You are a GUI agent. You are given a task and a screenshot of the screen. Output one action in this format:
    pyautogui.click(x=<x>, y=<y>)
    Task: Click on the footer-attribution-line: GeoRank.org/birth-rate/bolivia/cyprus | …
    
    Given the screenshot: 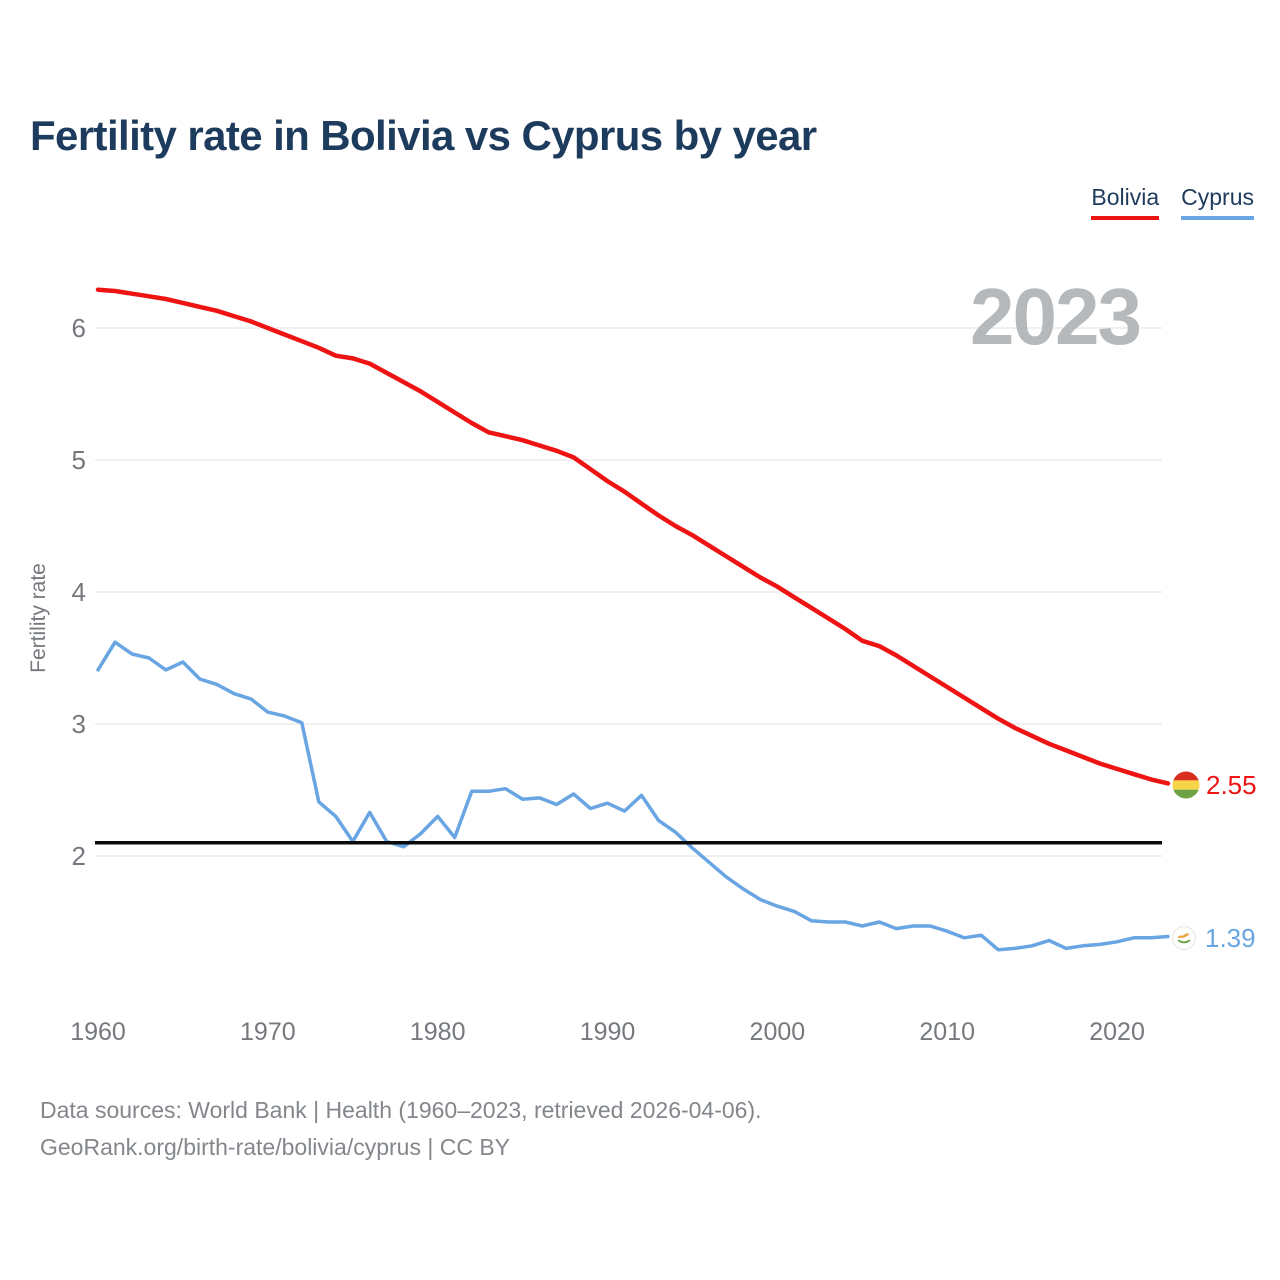 What is the action you would take?
    pyautogui.click(x=275, y=1147)
    